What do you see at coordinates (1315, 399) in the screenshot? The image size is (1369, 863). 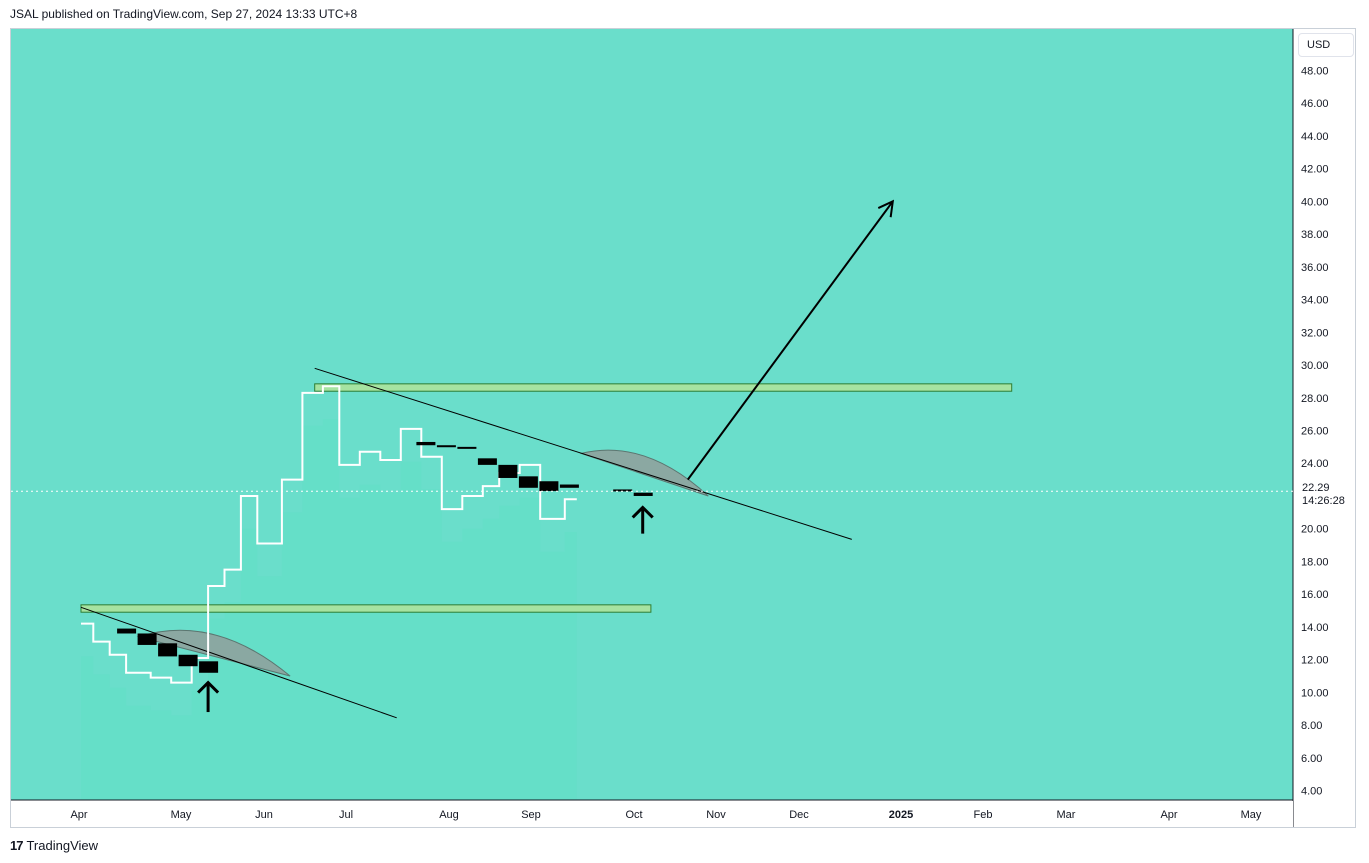 I see `y-tick-label: 28.00` at bounding box center [1315, 399].